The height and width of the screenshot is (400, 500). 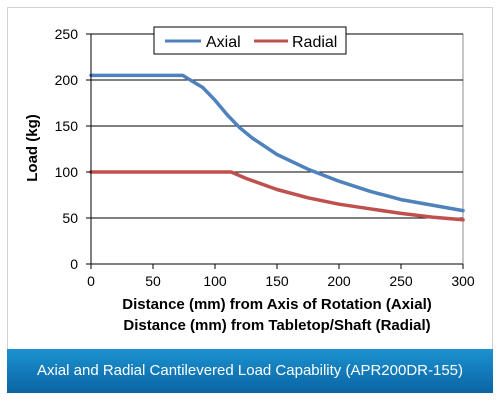 What do you see at coordinates (463, 281) in the screenshot?
I see `x-tick-label-300: 300` at bounding box center [463, 281].